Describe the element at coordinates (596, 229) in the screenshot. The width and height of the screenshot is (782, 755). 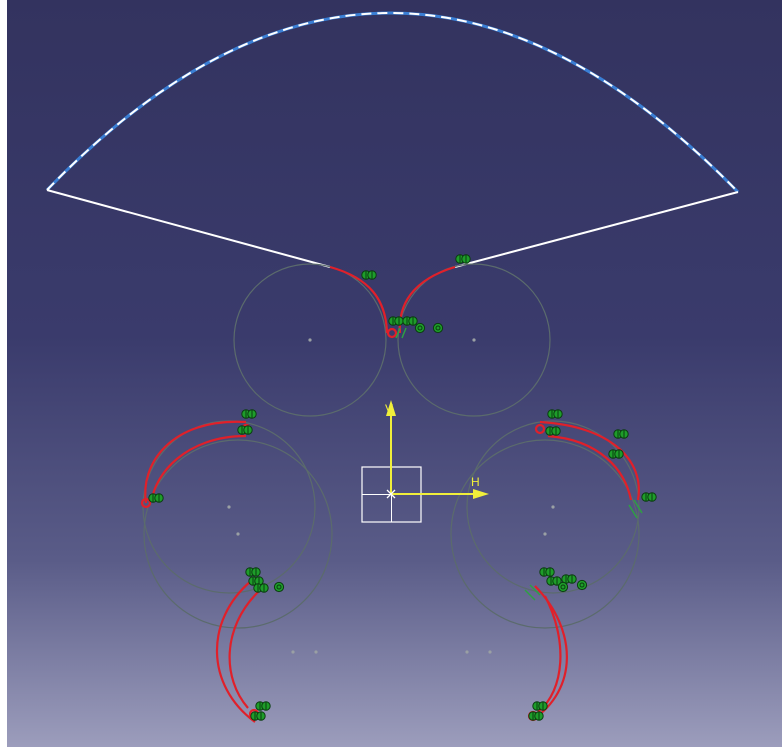
I see `right-profile-line` at that location.